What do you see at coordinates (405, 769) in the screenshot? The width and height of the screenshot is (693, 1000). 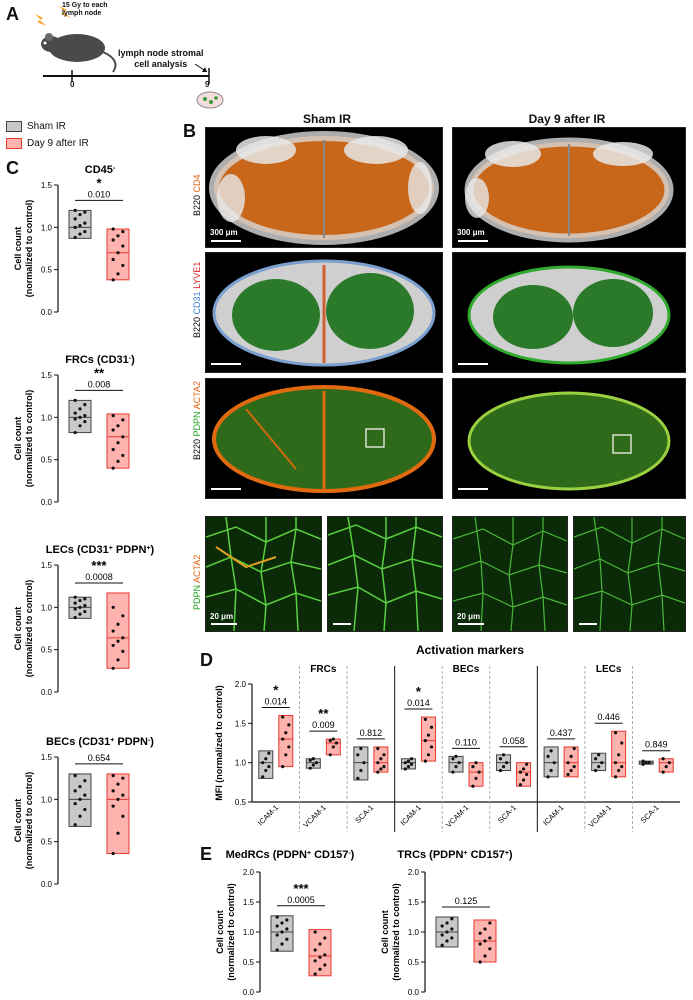 I see `sham-becs-icam-1-point` at bounding box center [405, 769].